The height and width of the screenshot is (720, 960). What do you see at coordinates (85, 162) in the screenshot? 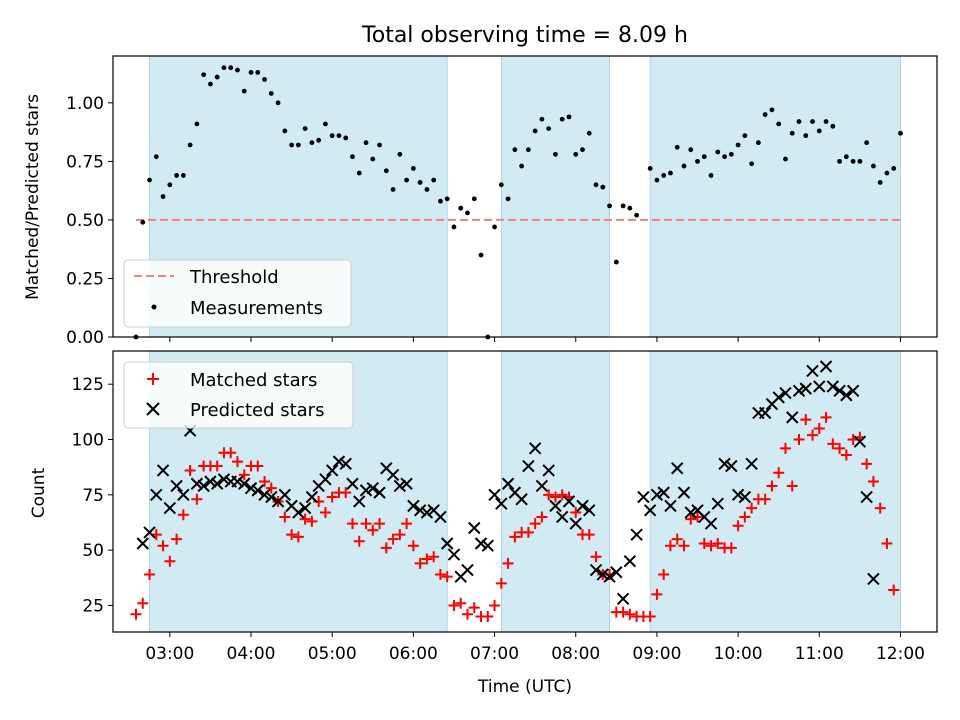
I see `y-tick-label: 0.75` at bounding box center [85, 162].